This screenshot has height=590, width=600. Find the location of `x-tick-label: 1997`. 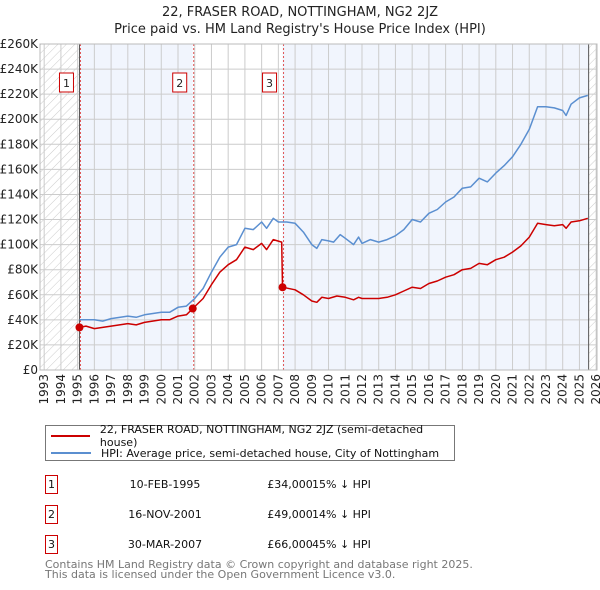

x-tick-label: 1997 is located at coordinates (111, 389).